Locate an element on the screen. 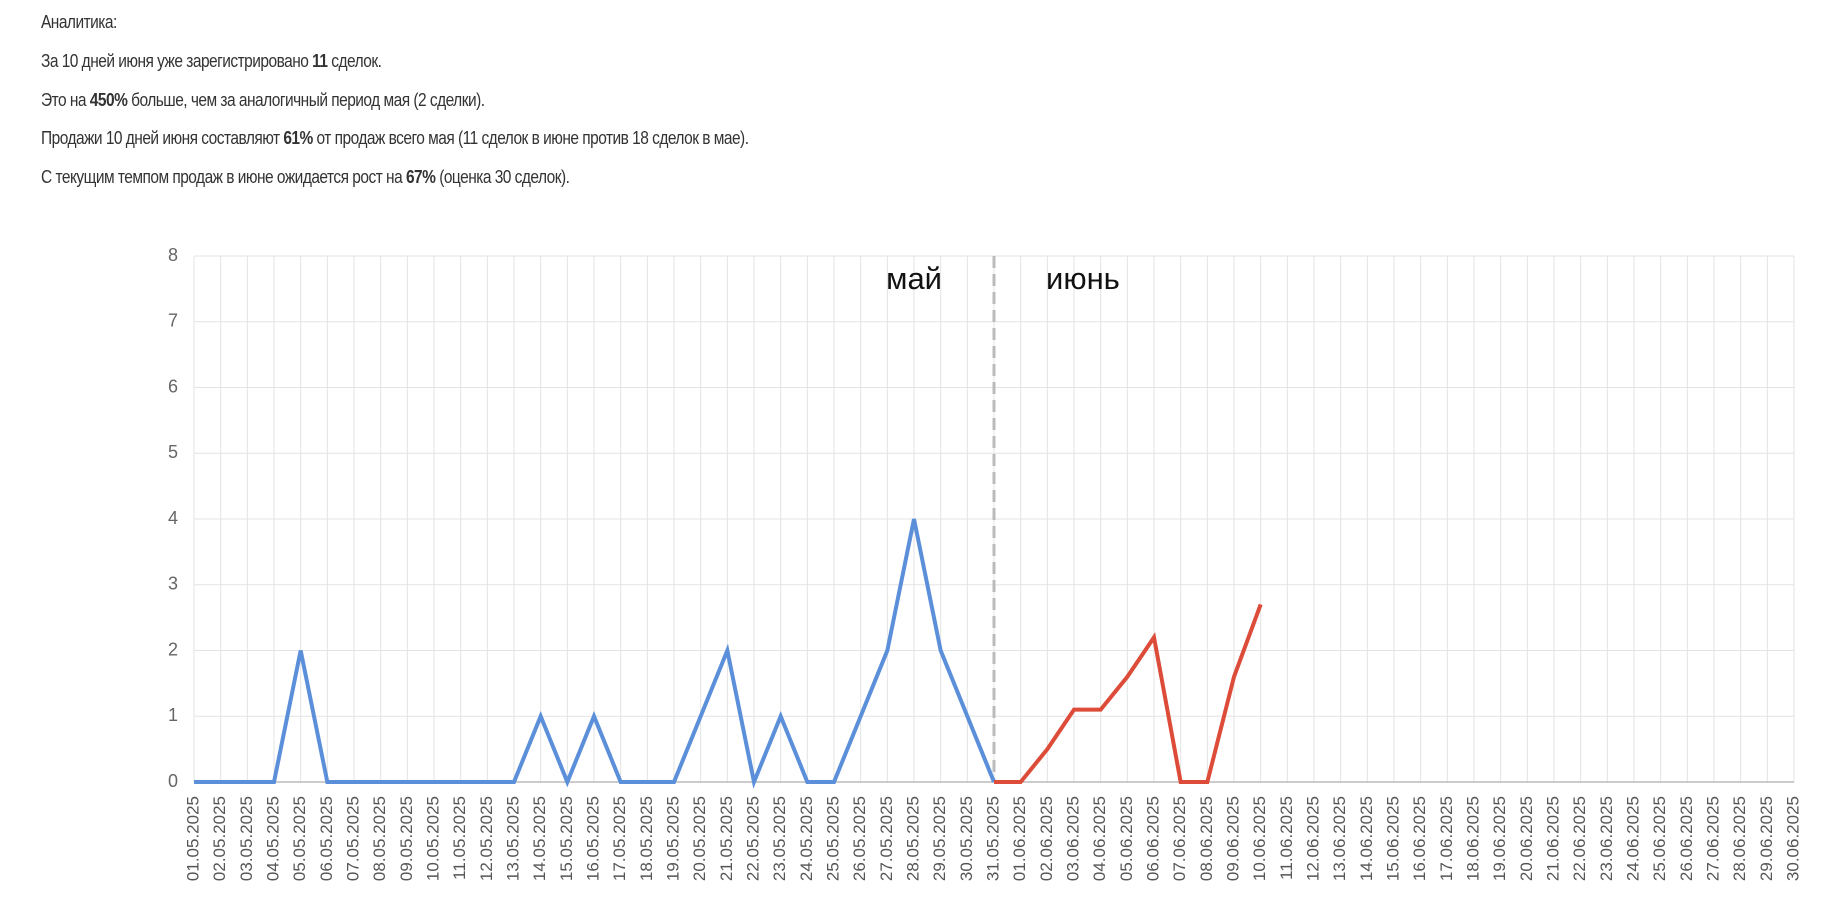  y-tick-label: 7 is located at coordinates (173, 321).